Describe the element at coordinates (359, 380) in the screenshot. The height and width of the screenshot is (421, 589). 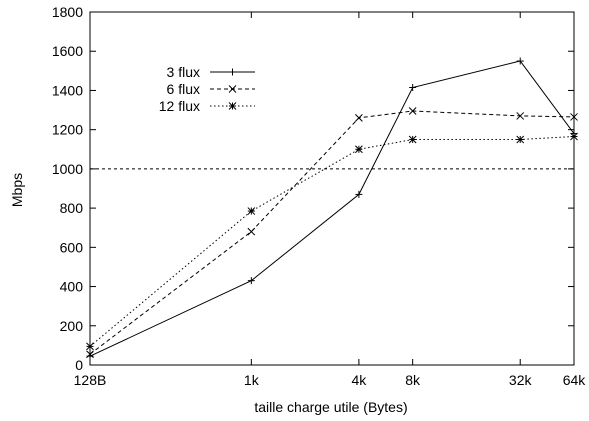
I see `x-tick-label-4k: 4k` at that location.